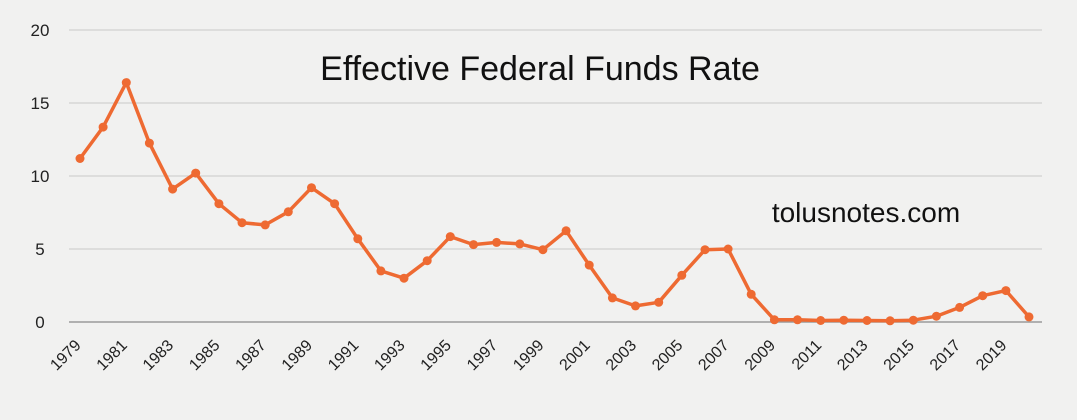 The width and height of the screenshot is (1077, 420). I want to click on data-point-1995, so click(450, 237).